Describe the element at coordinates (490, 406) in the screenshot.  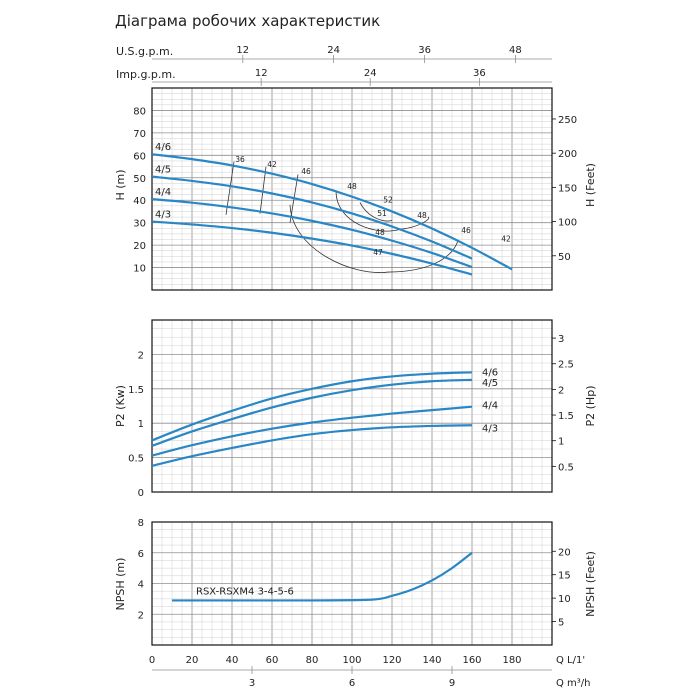
I see `power-curve-label: 4/4` at that location.